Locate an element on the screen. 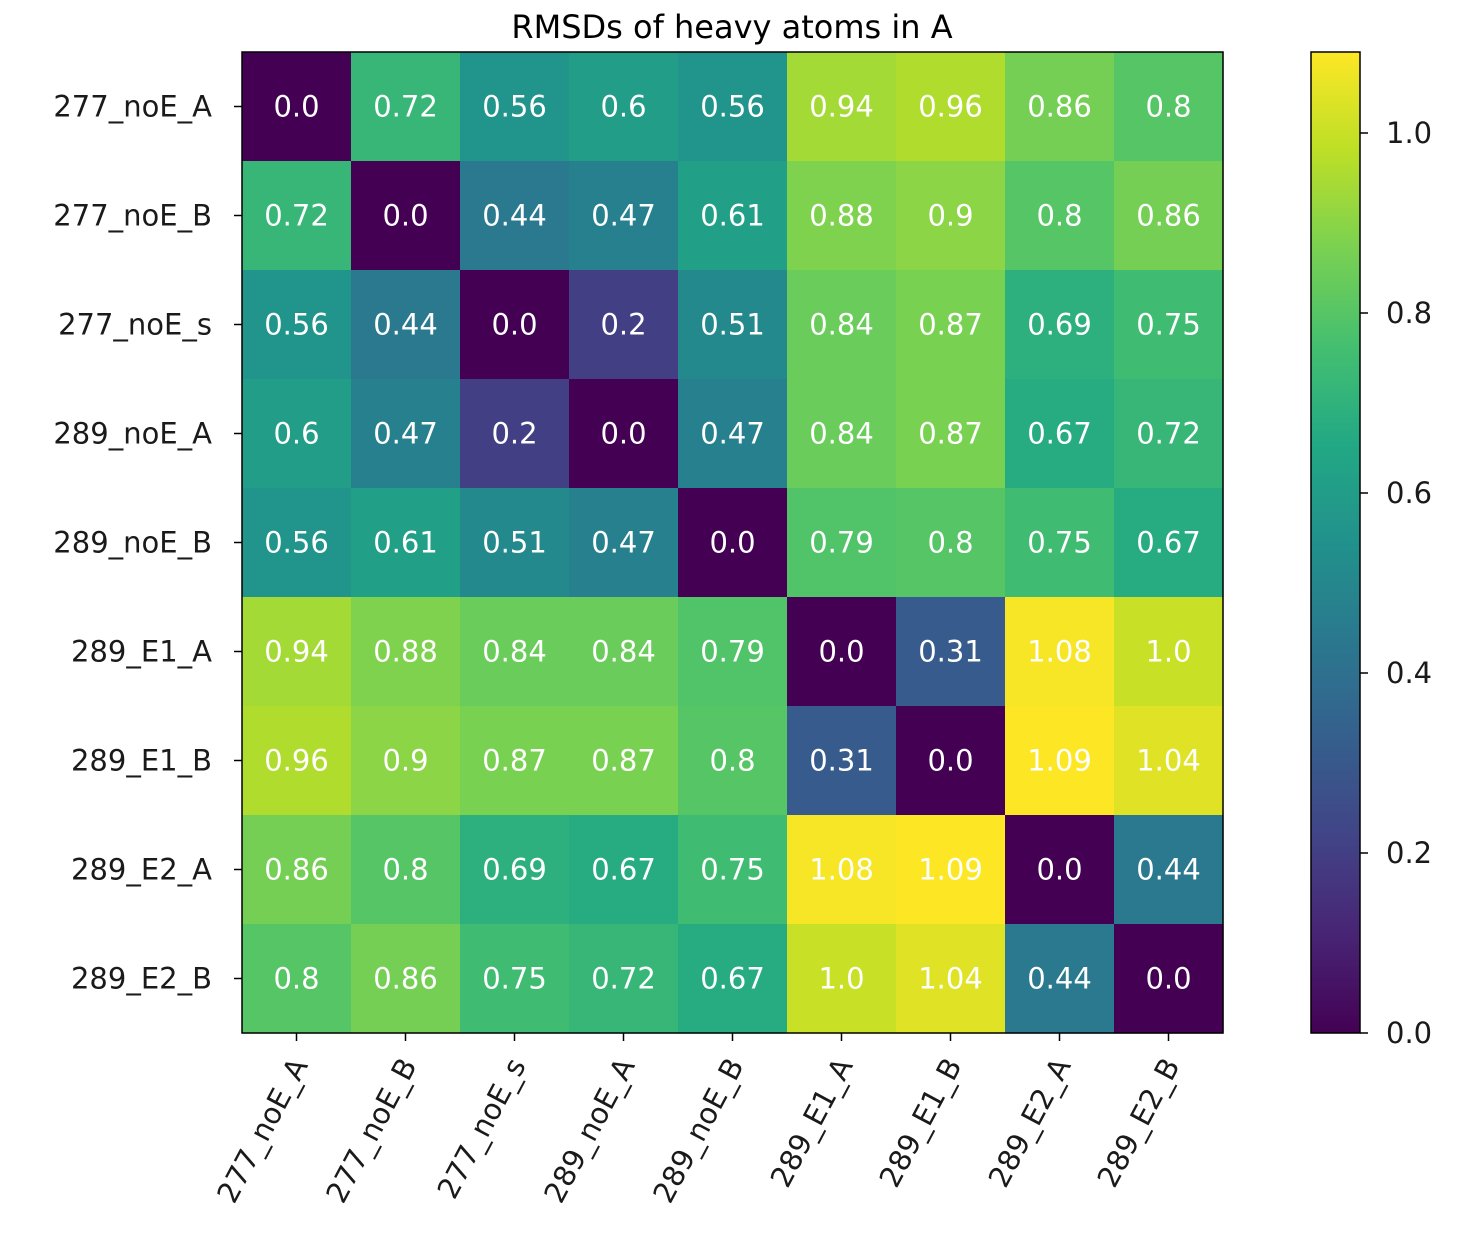  cell-value-label: 0.44 is located at coordinates (1059, 979).